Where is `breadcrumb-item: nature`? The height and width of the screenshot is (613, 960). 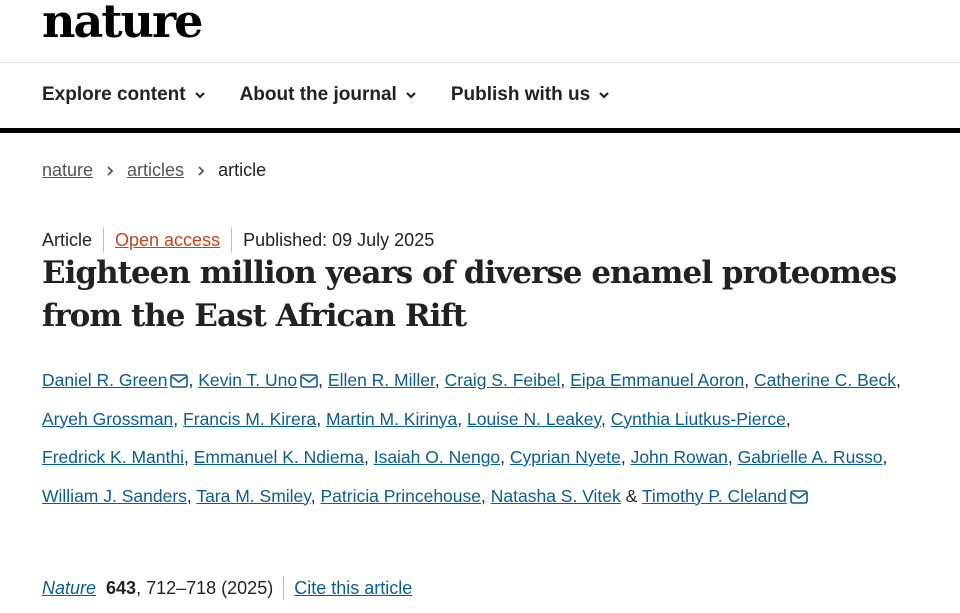
breadcrumb-item: nature is located at coordinates (68, 170).